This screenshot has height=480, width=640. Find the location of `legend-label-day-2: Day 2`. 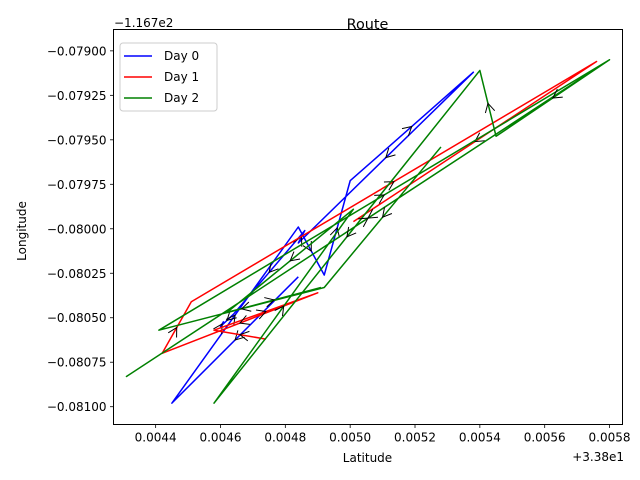

legend-label-day-2: Day 2 is located at coordinates (181, 98).